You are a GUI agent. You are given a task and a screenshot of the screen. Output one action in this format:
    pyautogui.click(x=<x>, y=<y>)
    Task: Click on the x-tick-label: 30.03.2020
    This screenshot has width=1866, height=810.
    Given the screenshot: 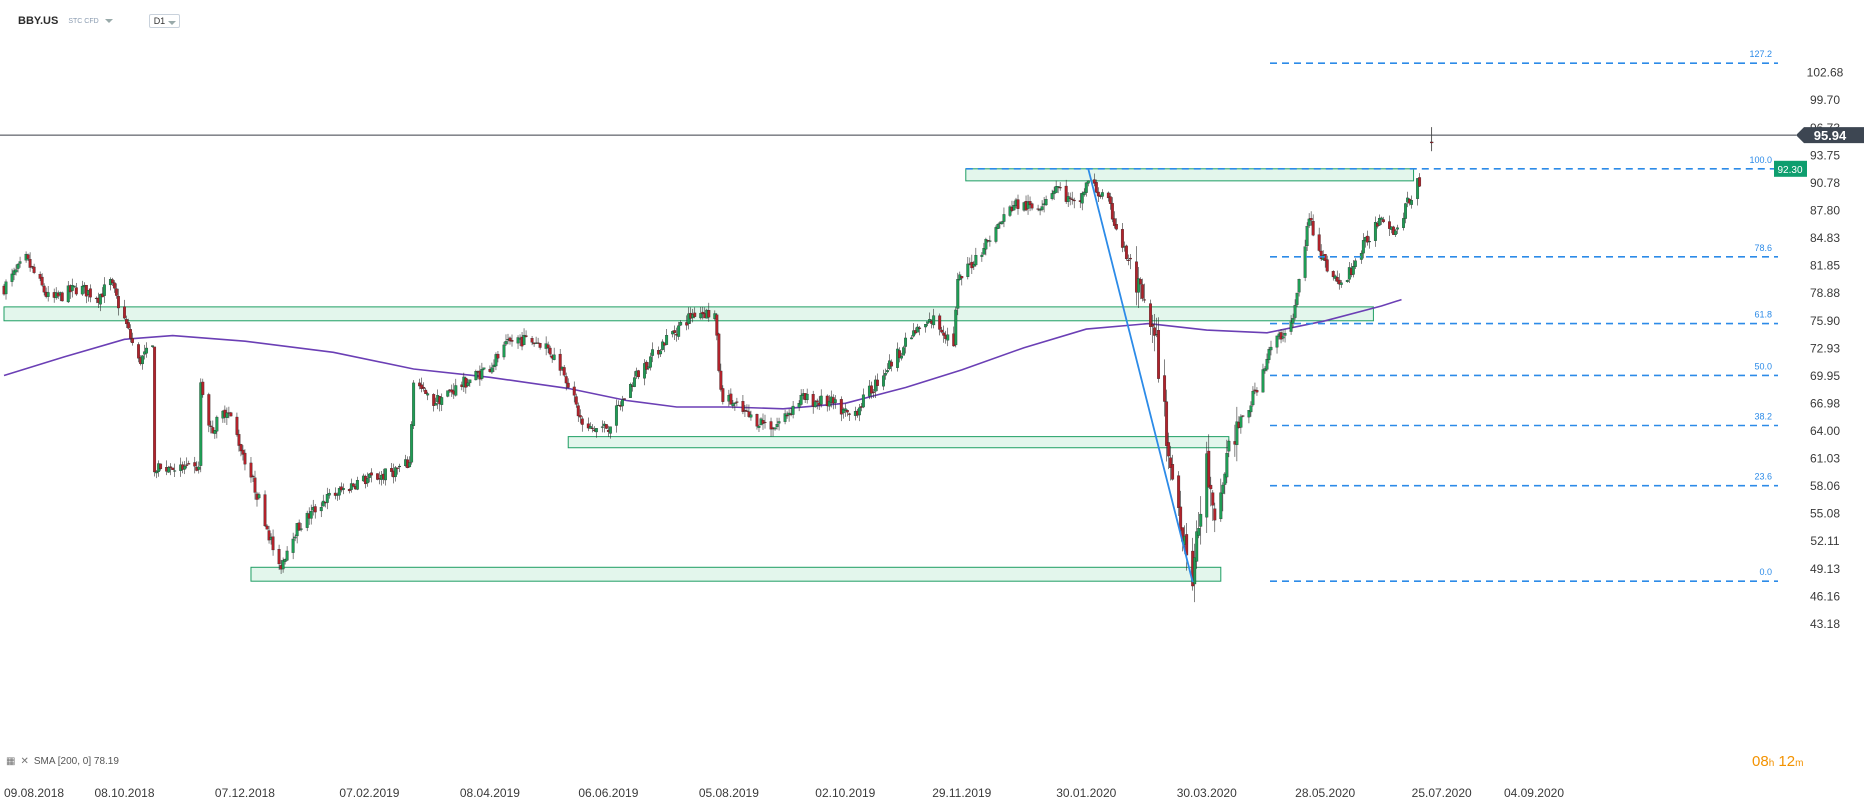 What is the action you would take?
    pyautogui.click(x=1207, y=793)
    